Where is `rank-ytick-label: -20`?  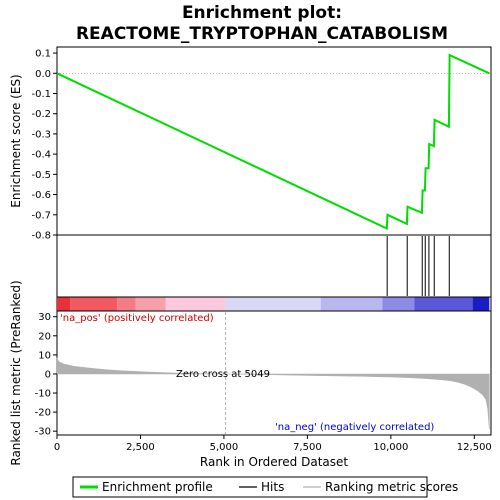 rank-ytick-label: -20 is located at coordinates (43, 413).